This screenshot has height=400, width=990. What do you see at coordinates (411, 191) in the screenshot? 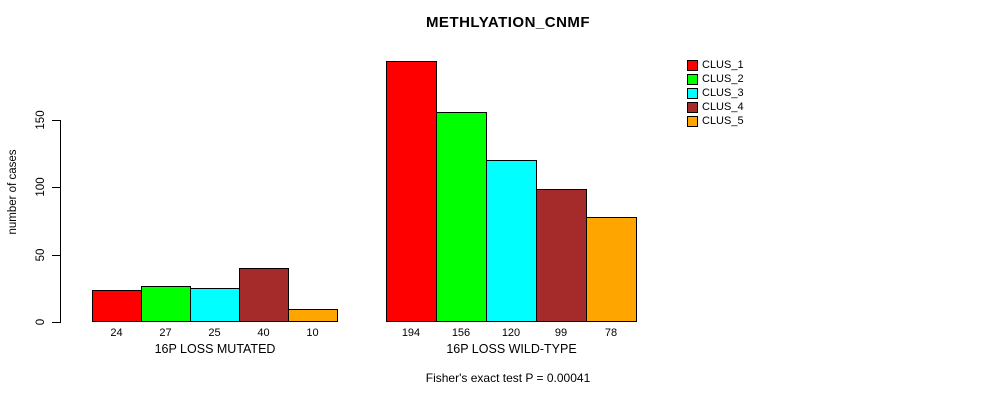
I see `bar-clus_1-group2` at bounding box center [411, 191].